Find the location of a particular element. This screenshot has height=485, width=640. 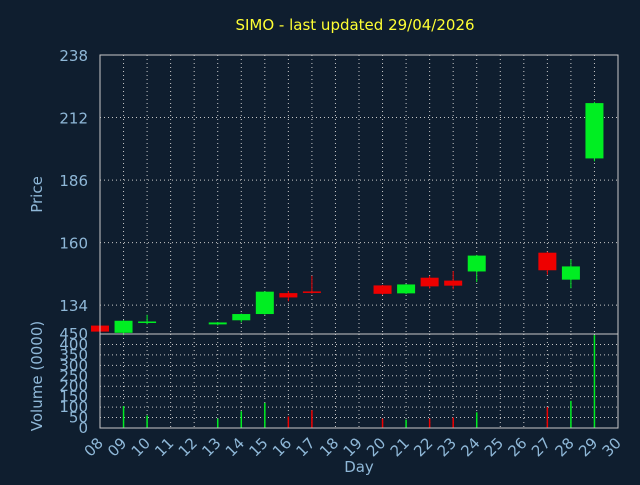

price-tick-label: 134 is located at coordinates (73, 306).